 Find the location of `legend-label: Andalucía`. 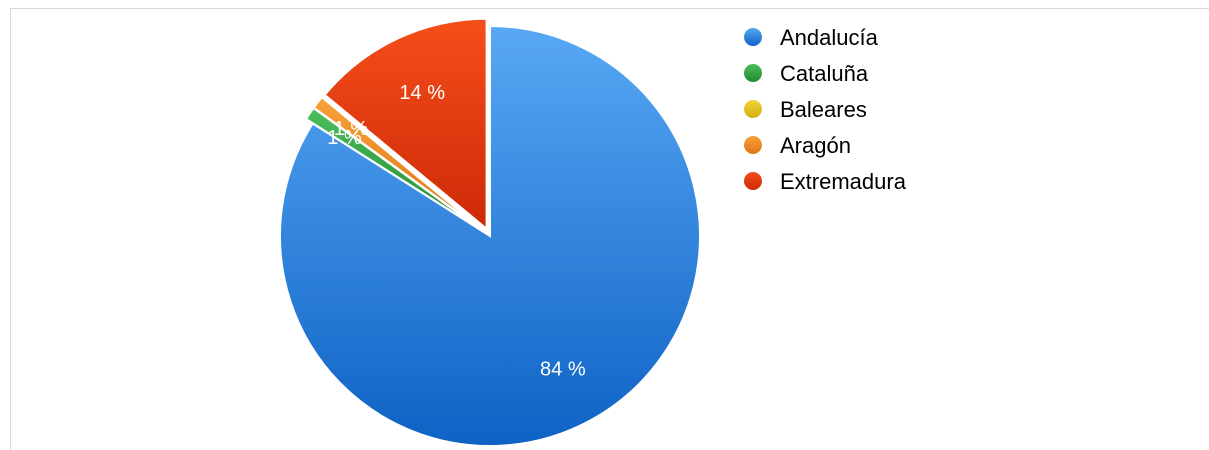

legend-label: Andalucía is located at coordinates (829, 37).